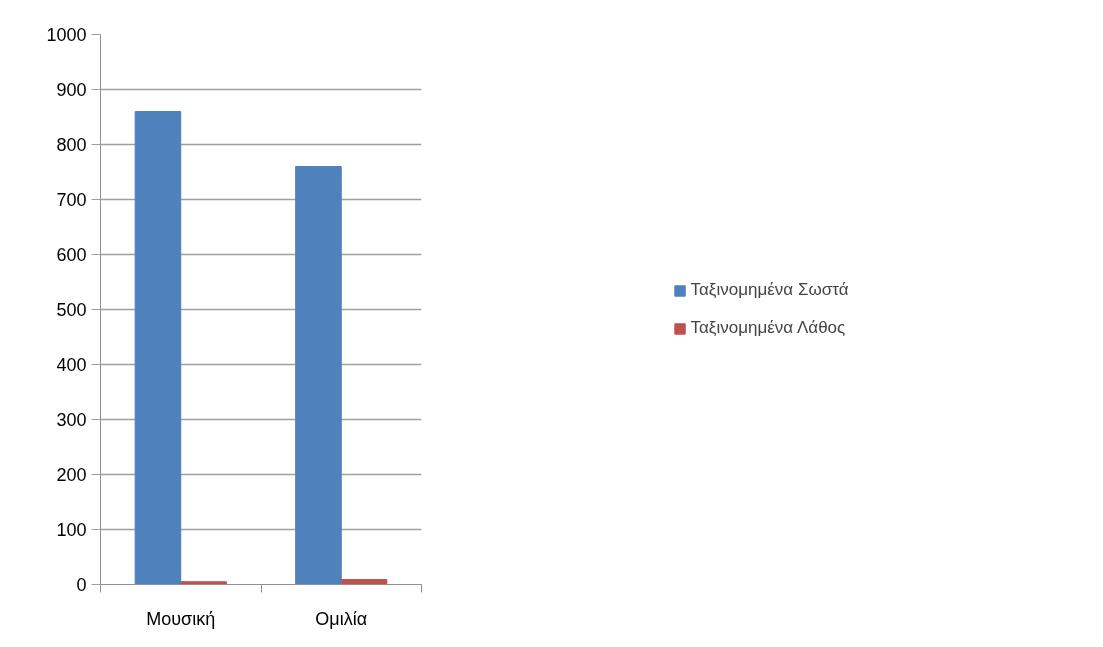 The width and height of the screenshot is (1103, 647). I want to click on y-tick-label: 100, so click(71, 530).